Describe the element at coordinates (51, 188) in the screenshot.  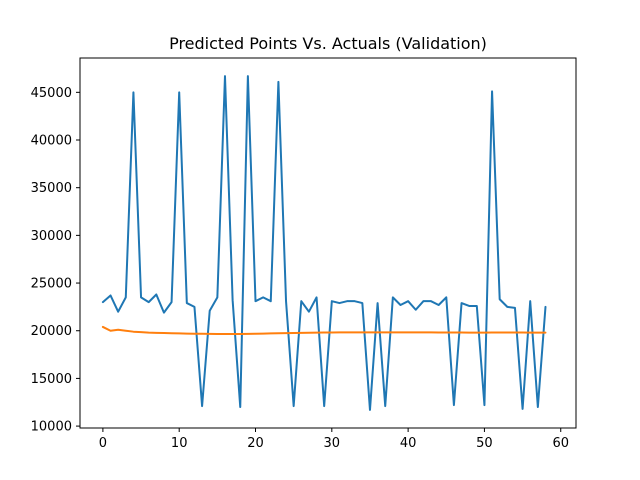
I see `y-tick-label: 35000` at that location.